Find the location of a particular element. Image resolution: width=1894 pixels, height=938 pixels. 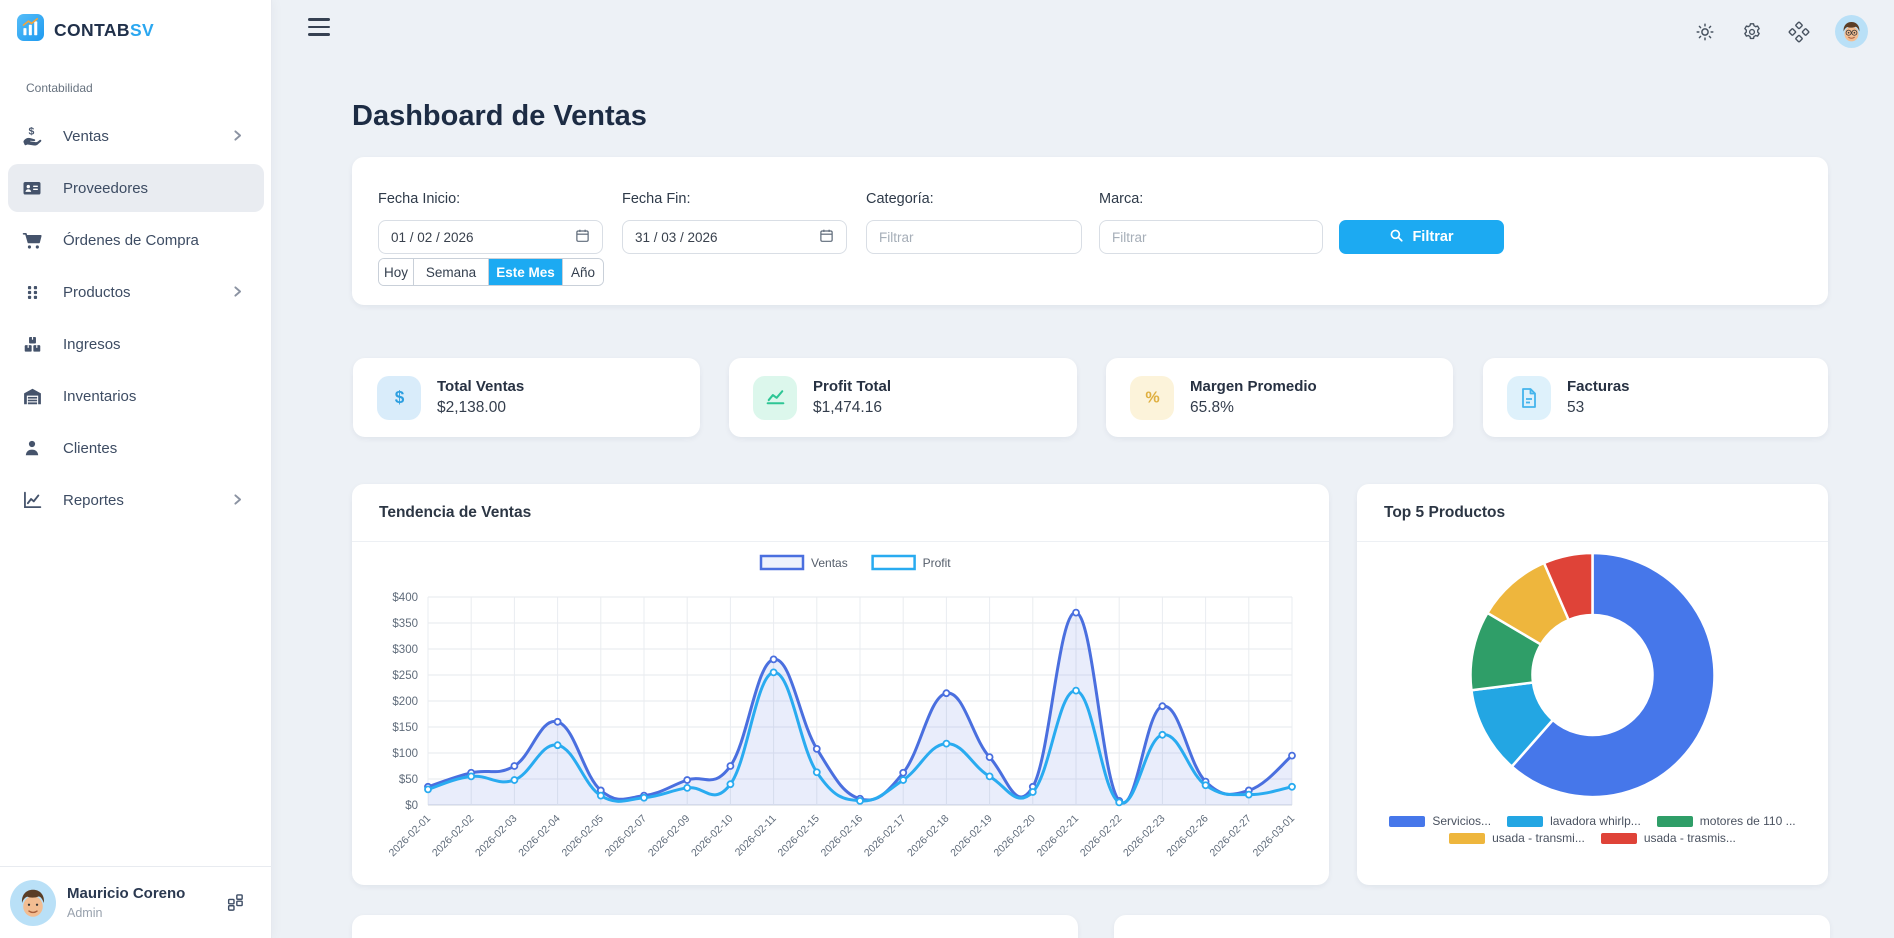

sidebar-item-label: Reportes is located at coordinates (93, 500).